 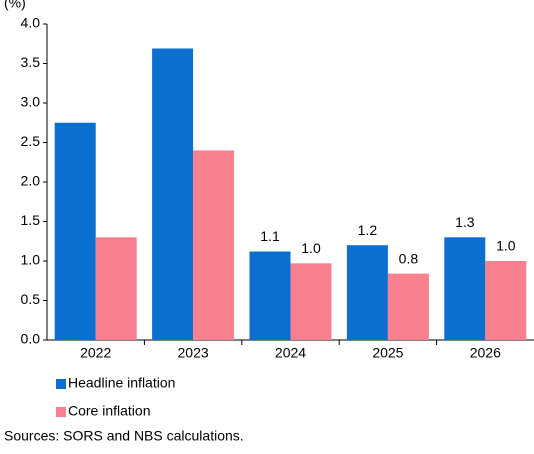 I want to click on x-tick-label: 2023, so click(x=193, y=353).